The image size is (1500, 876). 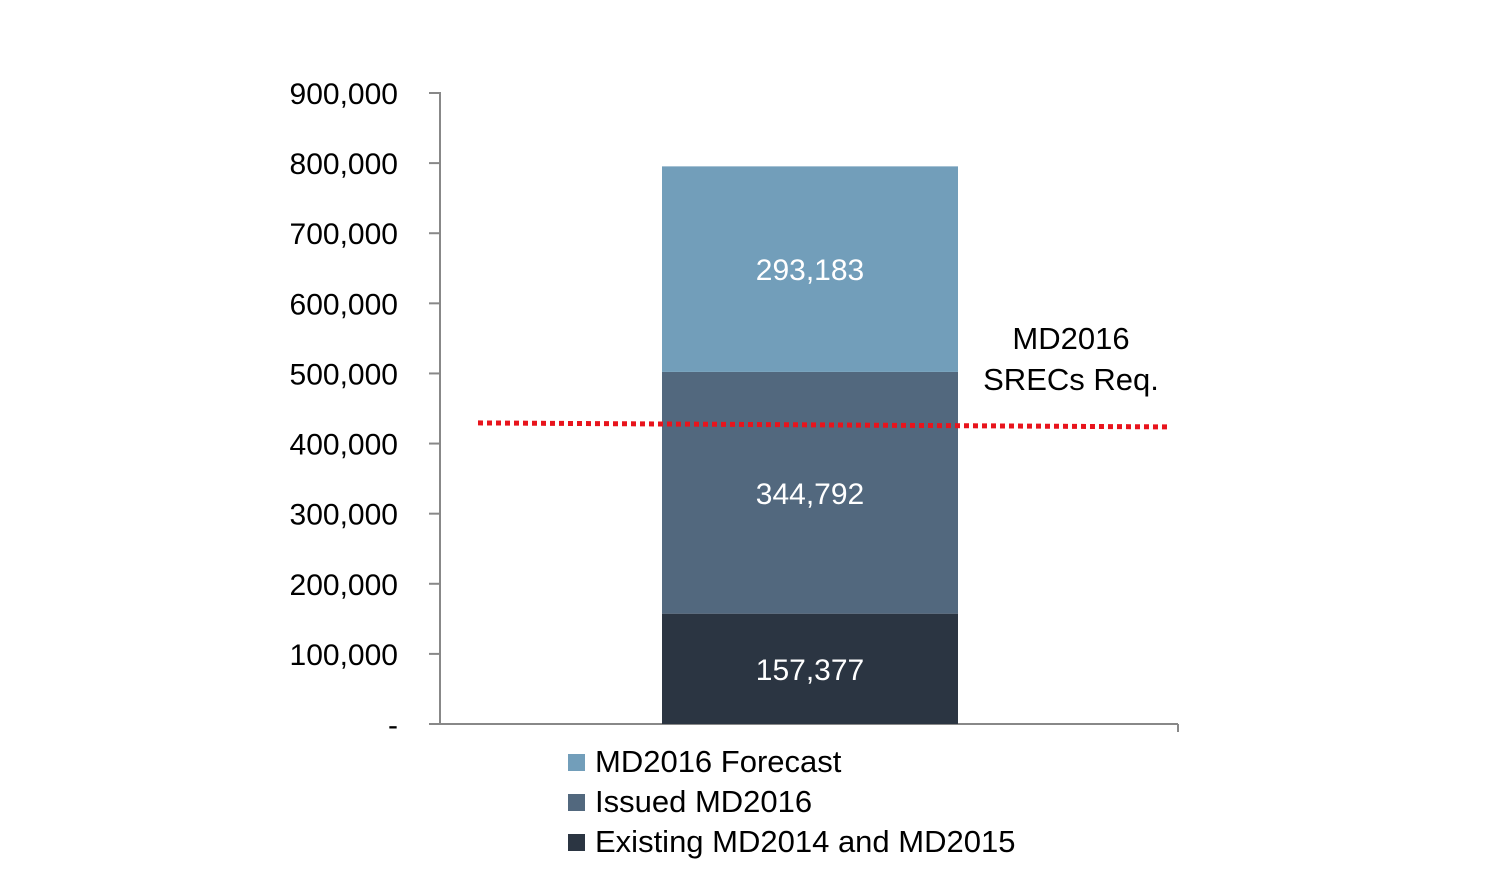 What do you see at coordinates (344, 94) in the screenshot?
I see `y-tick-label: 900,000` at bounding box center [344, 94].